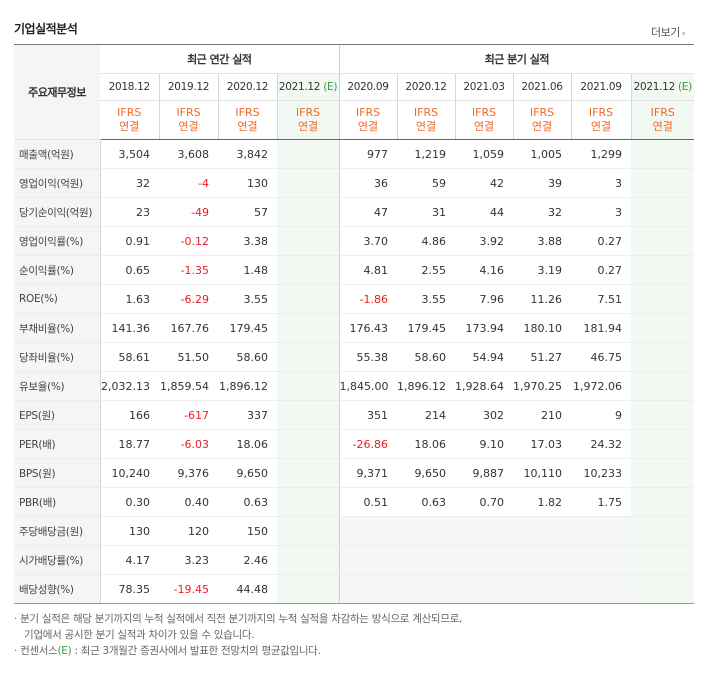 This screenshot has height=675, width=707. Describe the element at coordinates (57, 560) in the screenshot. I see `row-label: 시가배당률(%)` at that location.